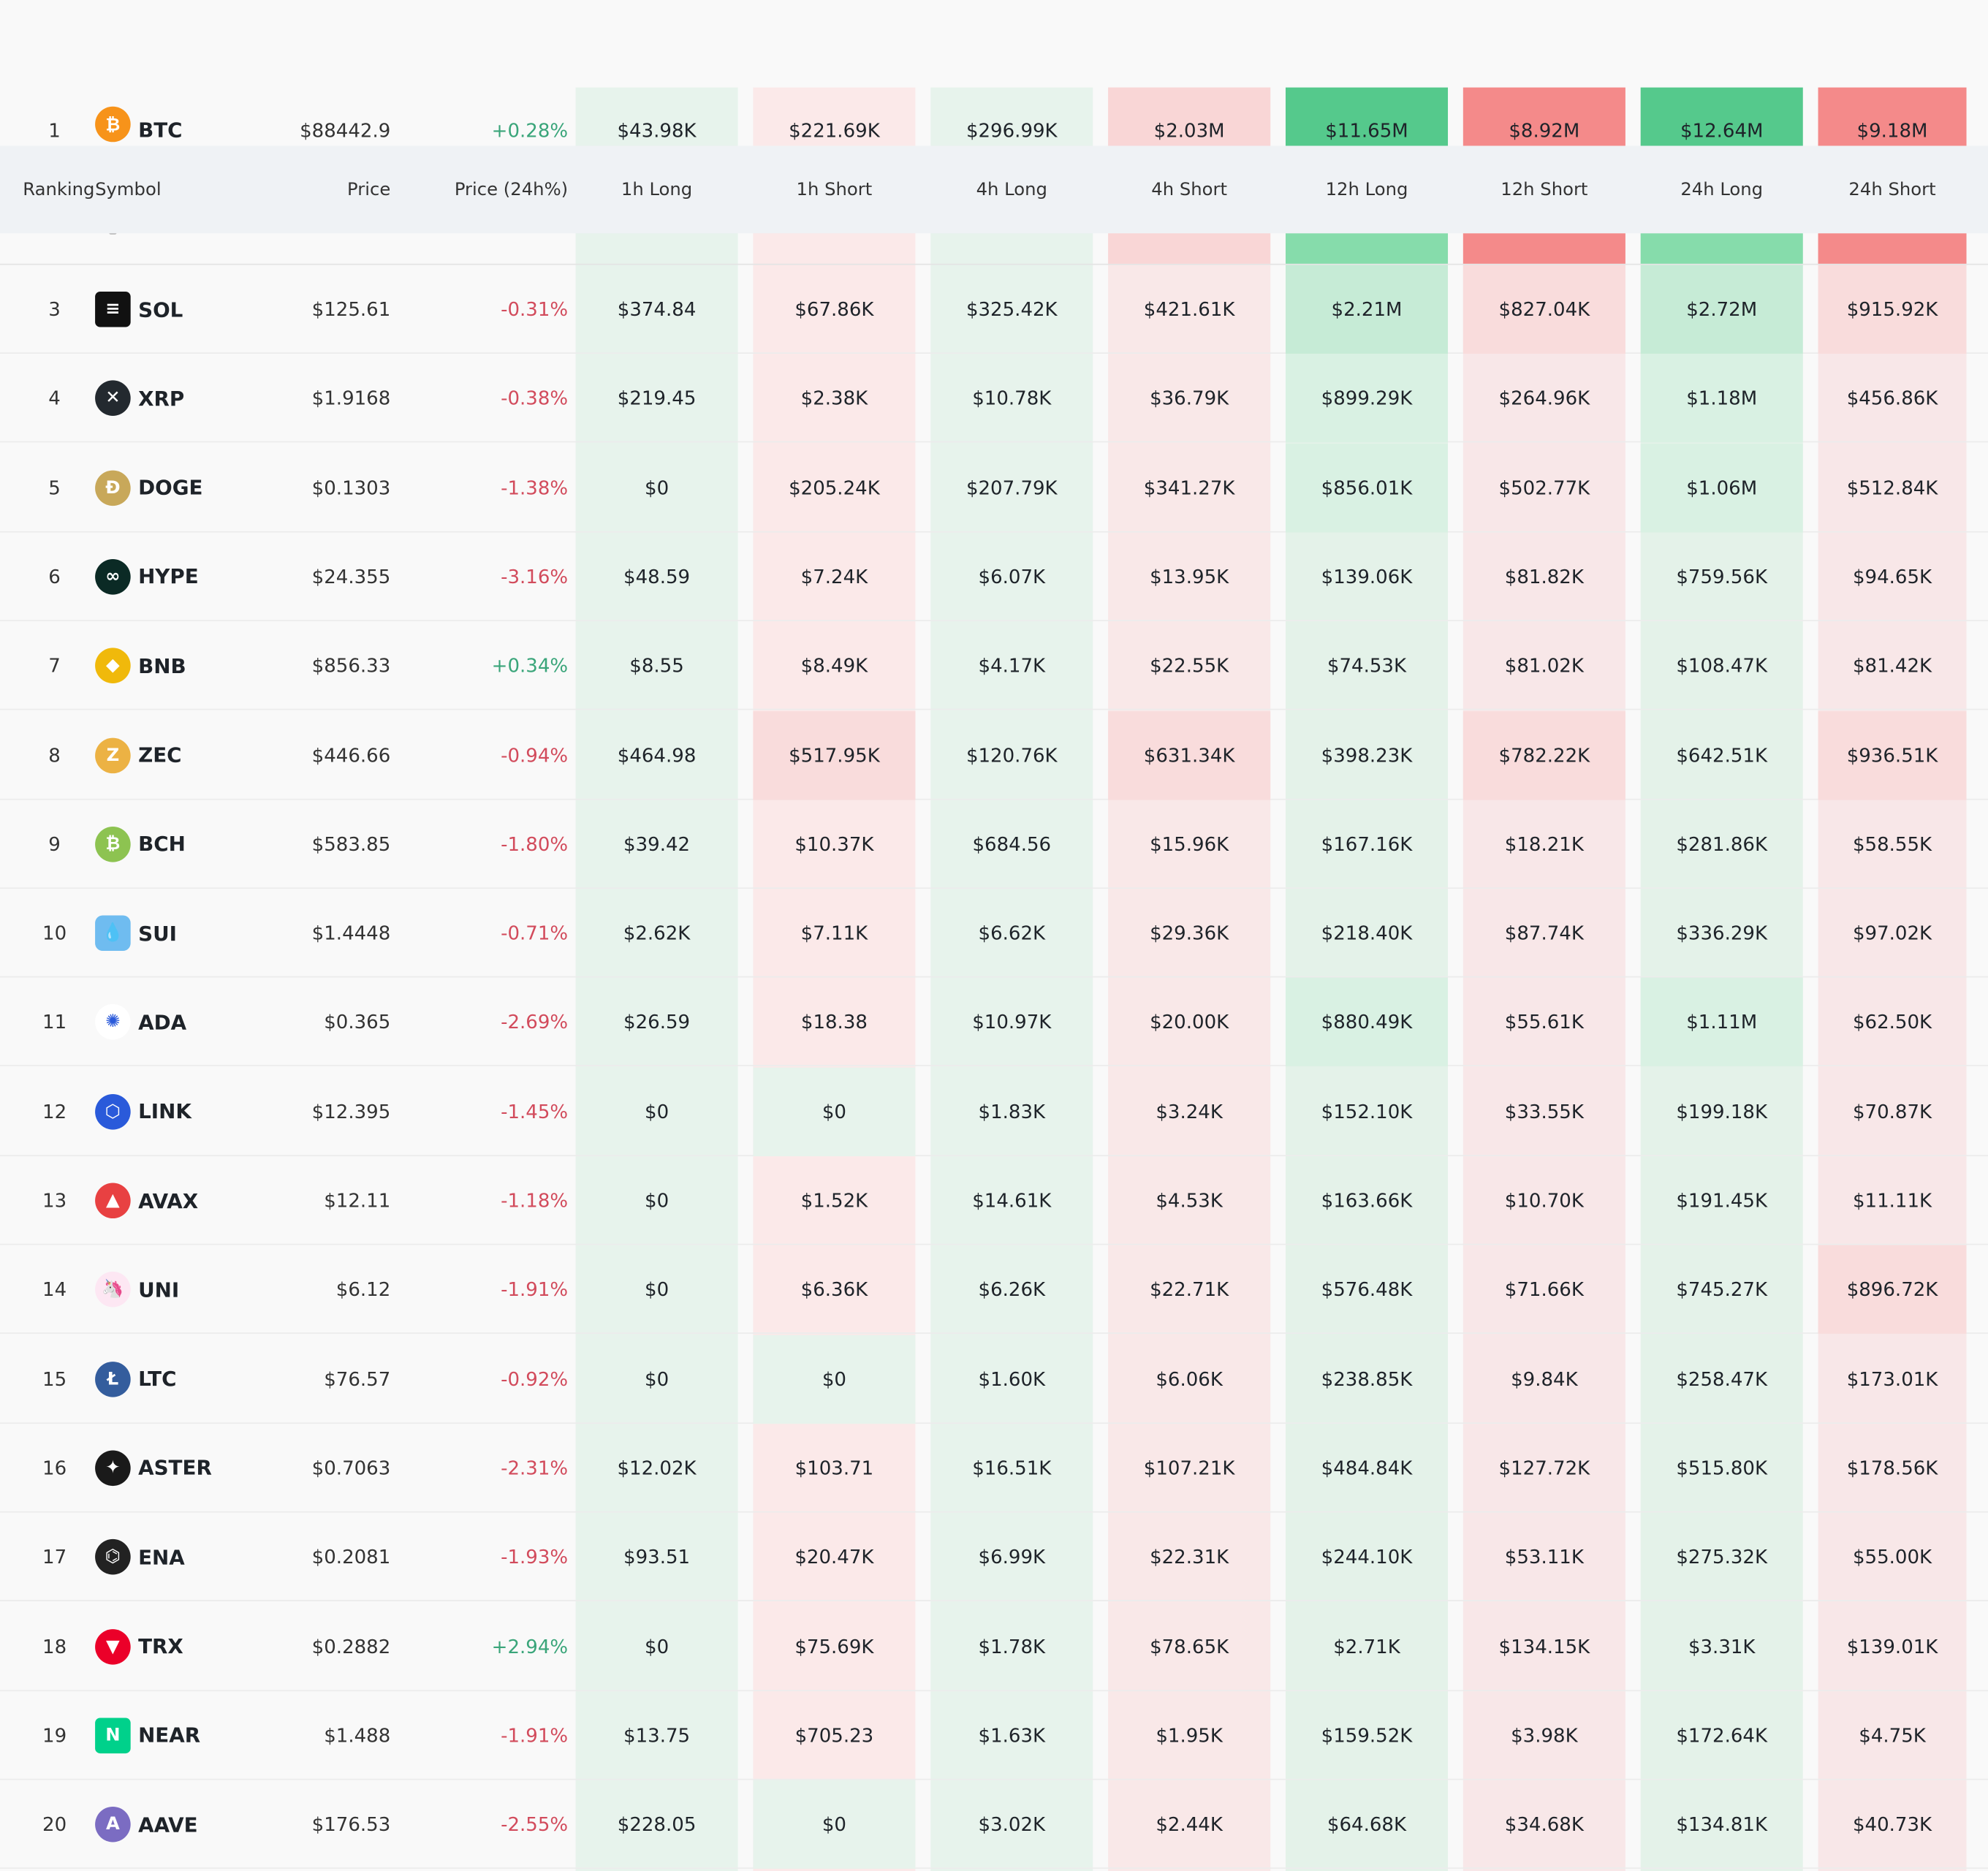  What do you see at coordinates (162, 844) in the screenshot?
I see `symbol-name: BCH` at bounding box center [162, 844].